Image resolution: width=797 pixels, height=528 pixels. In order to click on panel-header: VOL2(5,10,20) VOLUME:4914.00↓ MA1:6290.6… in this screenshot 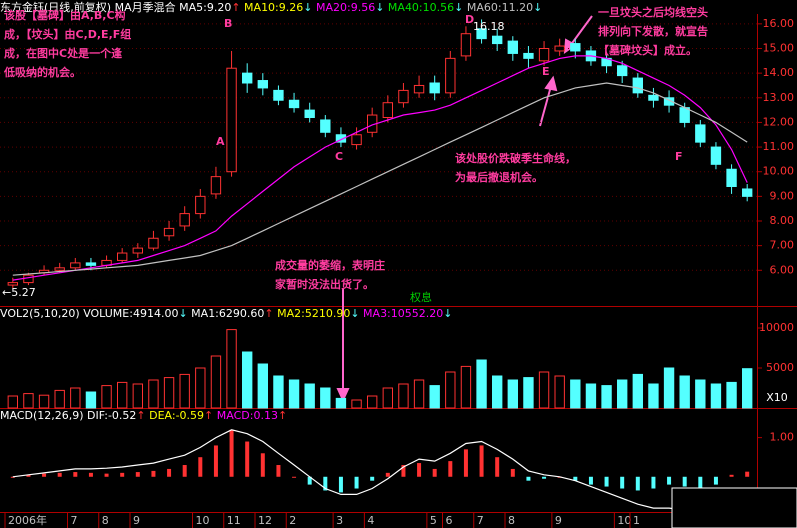, I will do `click(226, 313)`.